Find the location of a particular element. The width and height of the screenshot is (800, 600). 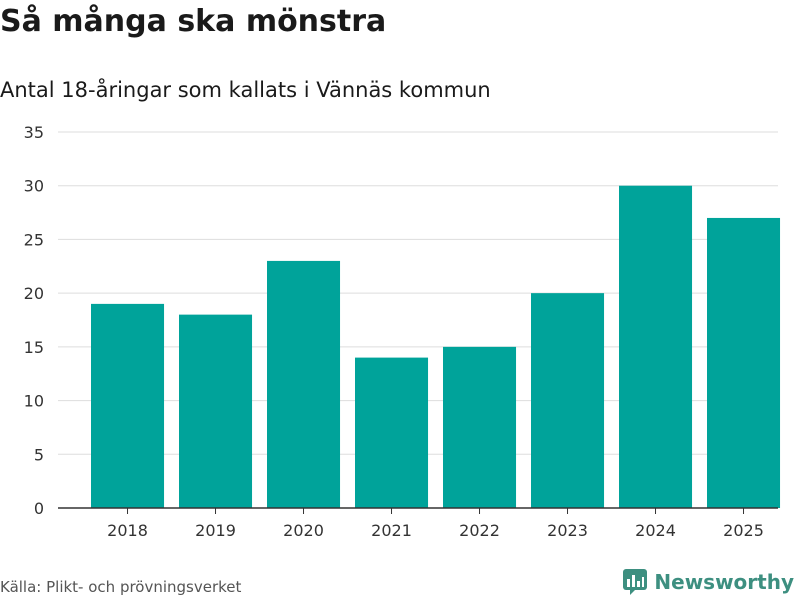

y-tick-label-0: 0 is located at coordinates (39, 508).